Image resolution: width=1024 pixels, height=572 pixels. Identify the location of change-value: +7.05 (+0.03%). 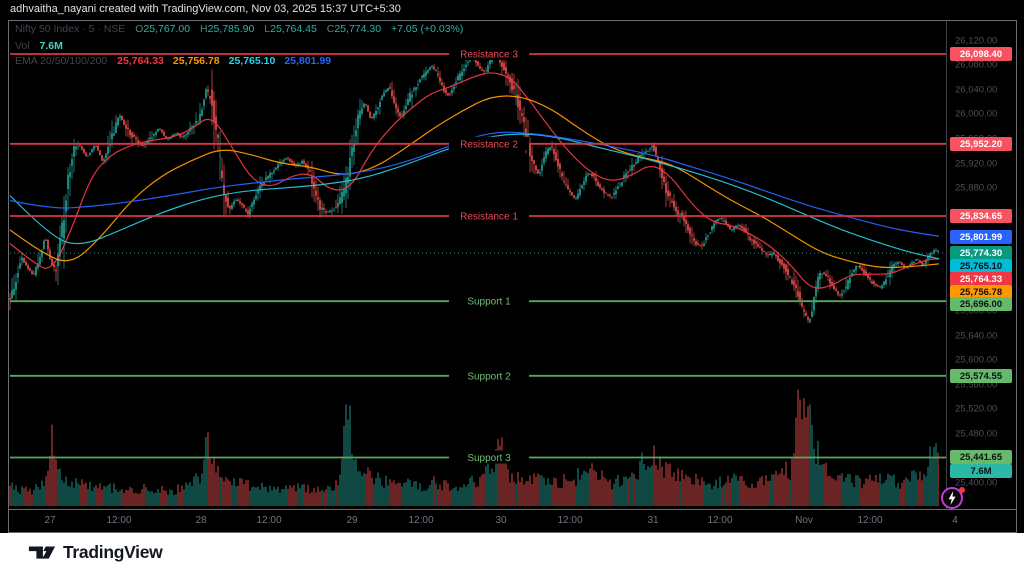
(427, 29).